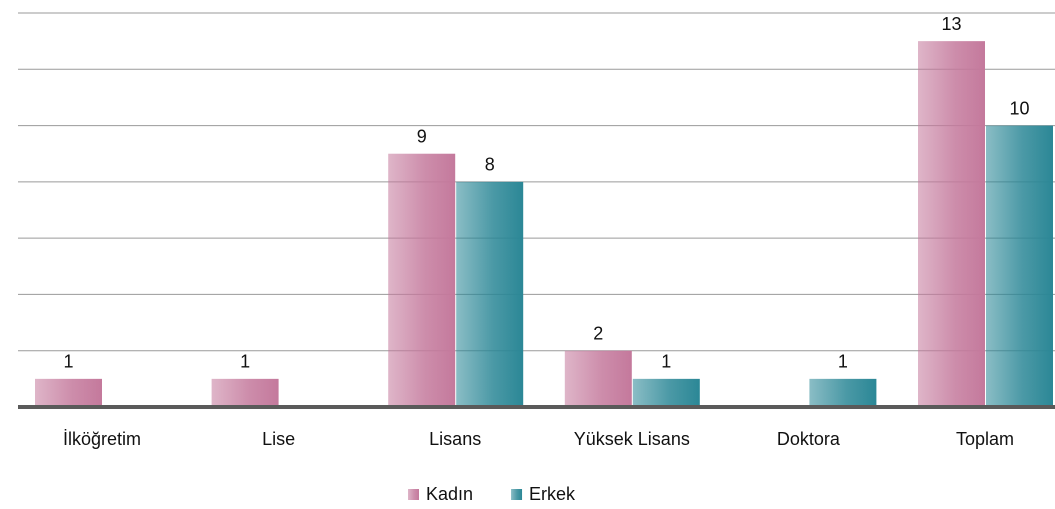  What do you see at coordinates (455, 439) in the screenshot?
I see `x-tick-label: Lisans` at bounding box center [455, 439].